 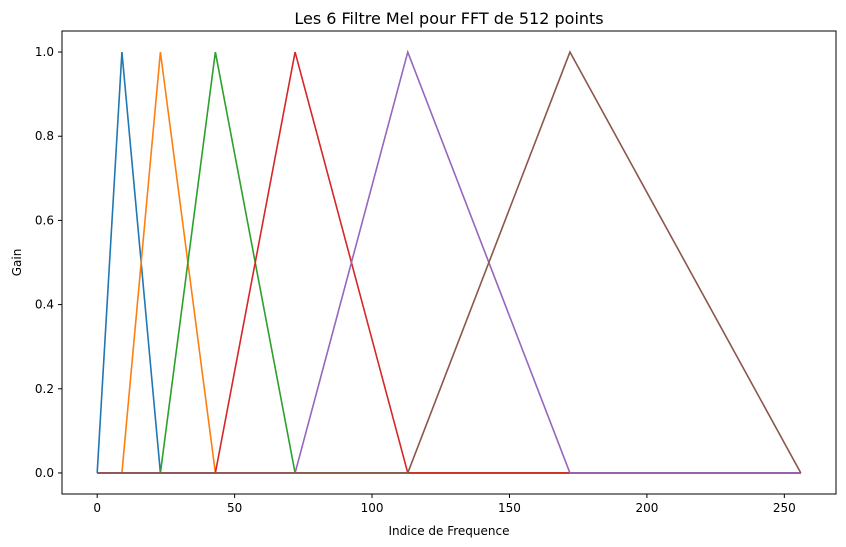 What do you see at coordinates (48, 262) in the screenshot?
I see `y-axis-ticks: 0.0 0.2 0.4 0.6 0.8 1.0` at bounding box center [48, 262].